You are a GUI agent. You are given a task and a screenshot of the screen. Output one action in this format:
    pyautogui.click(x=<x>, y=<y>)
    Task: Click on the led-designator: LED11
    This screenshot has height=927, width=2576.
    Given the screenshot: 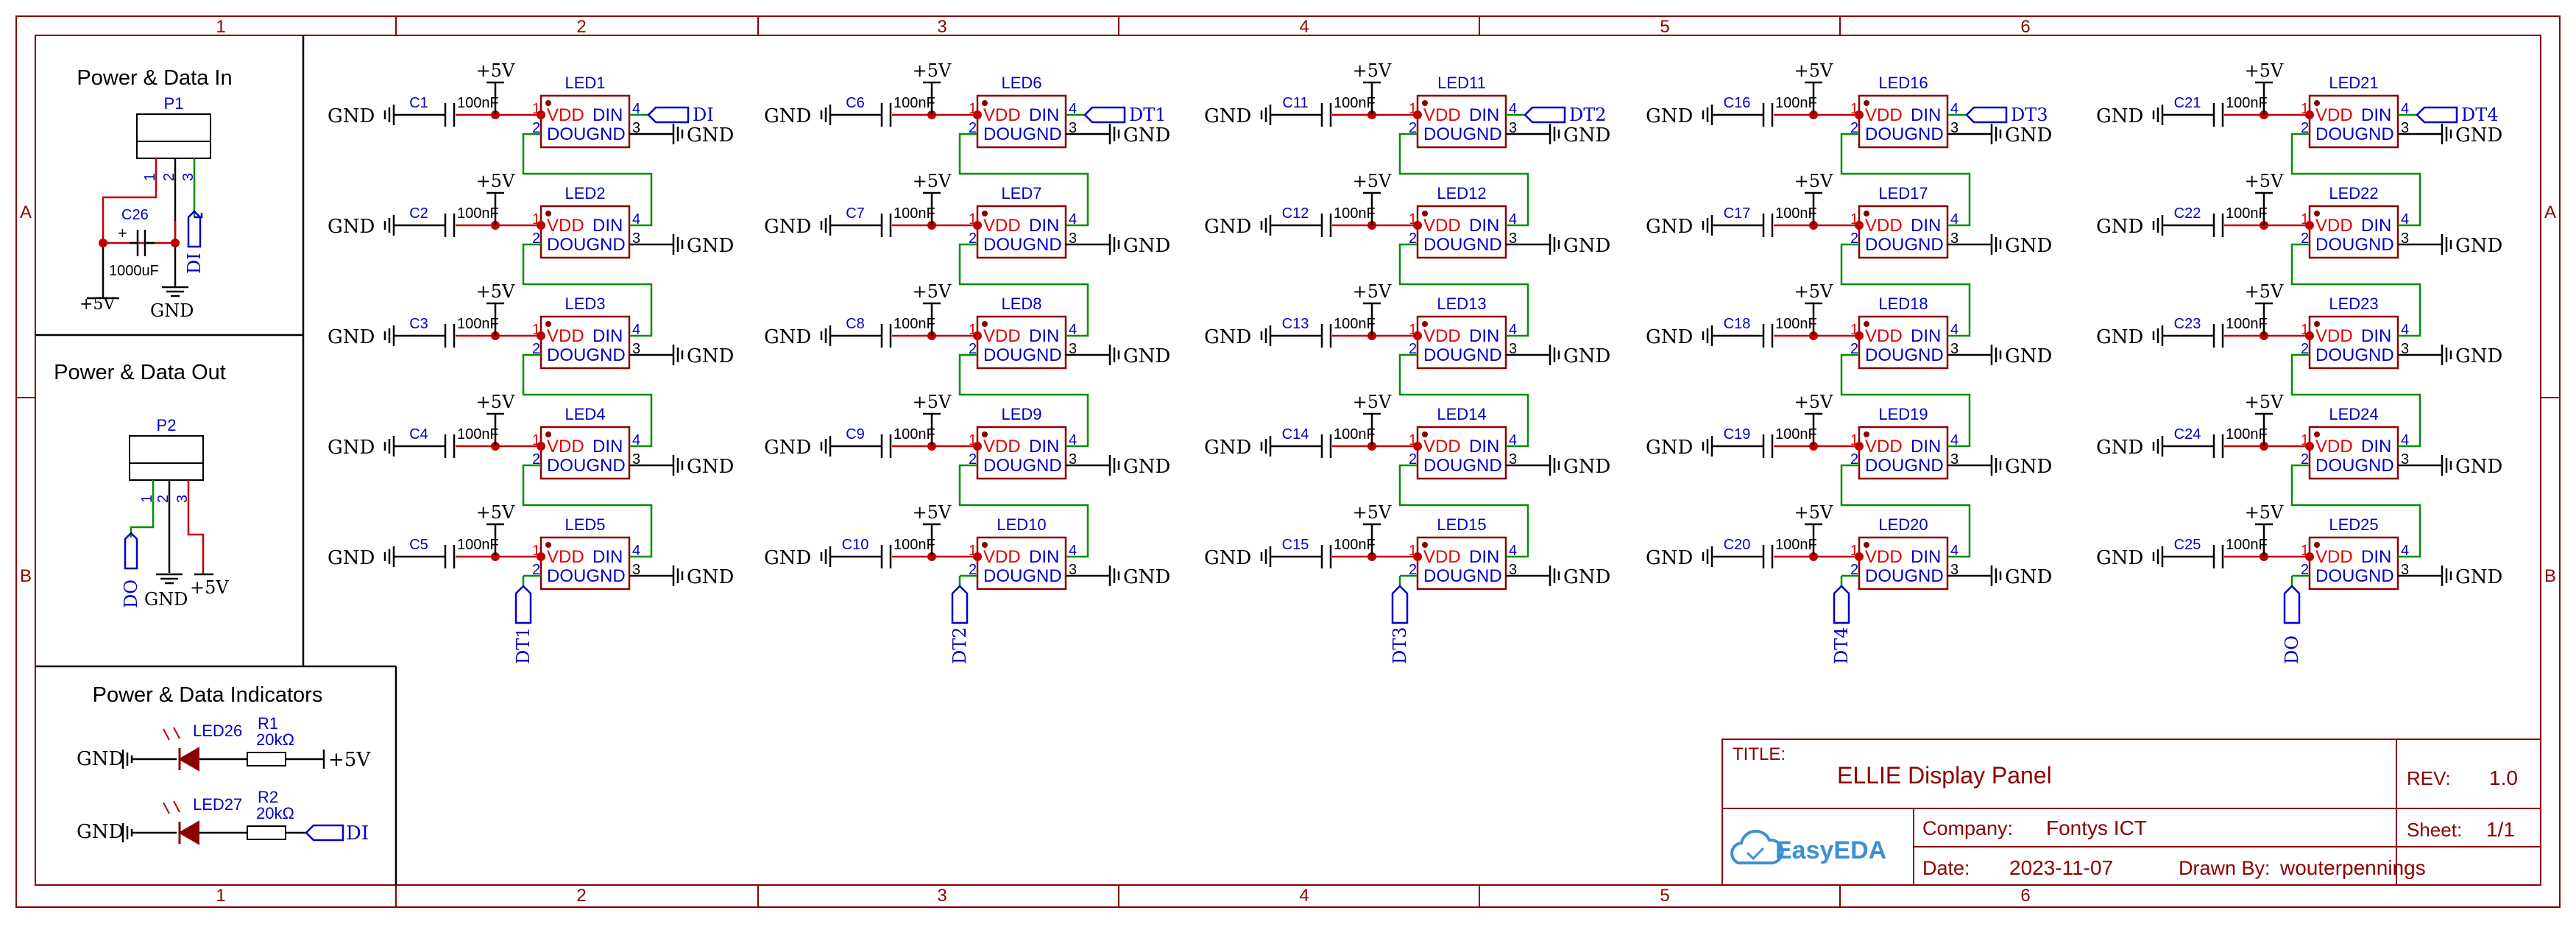 What is the action you would take?
    pyautogui.click(x=1461, y=83)
    